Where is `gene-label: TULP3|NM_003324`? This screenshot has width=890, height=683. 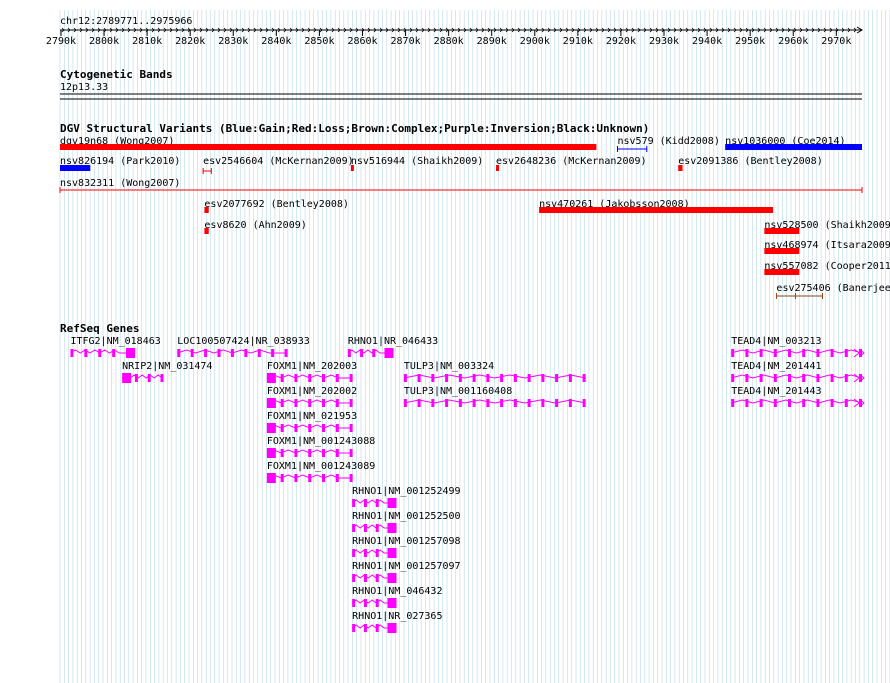
gene-label: TULP3|NM_003324 is located at coordinates (449, 366).